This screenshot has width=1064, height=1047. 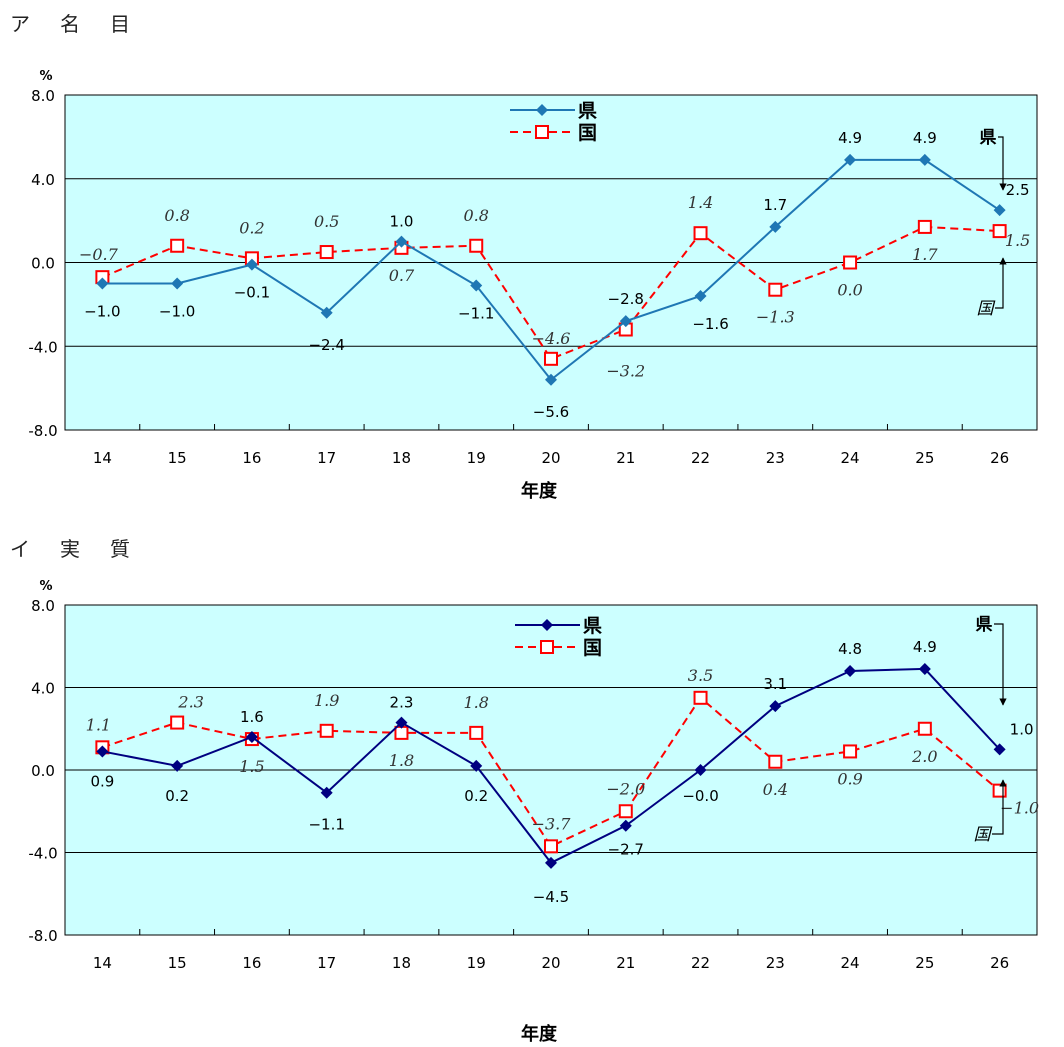 What do you see at coordinates (98, 724) in the screenshot?
I see `data-label-koku: 1.1` at bounding box center [98, 724].